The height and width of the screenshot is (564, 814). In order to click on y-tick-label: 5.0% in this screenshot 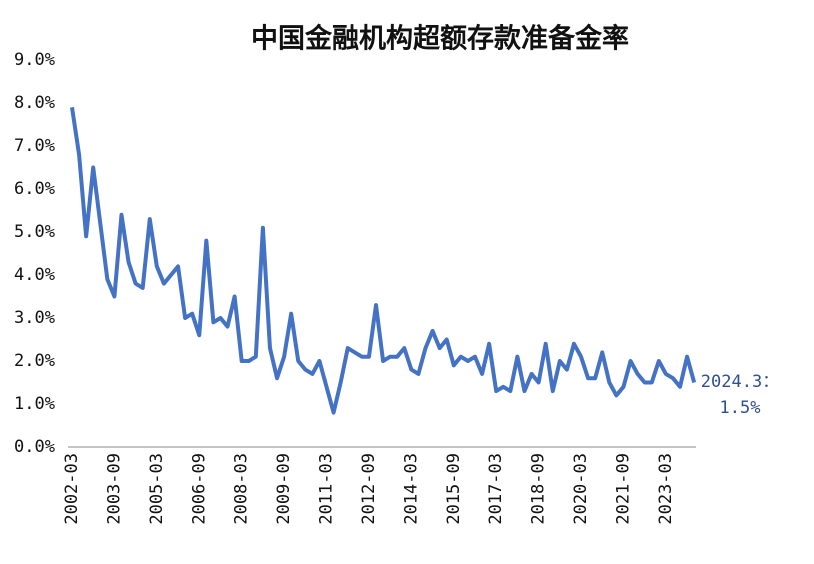, I will do `click(34, 232)`.